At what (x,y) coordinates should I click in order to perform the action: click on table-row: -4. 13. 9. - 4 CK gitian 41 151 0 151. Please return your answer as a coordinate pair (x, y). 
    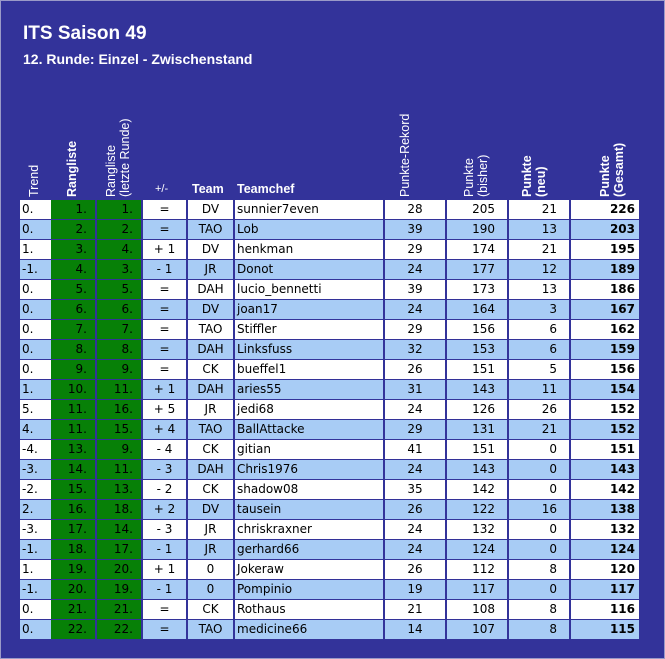
    Looking at the image, I should click on (332, 450).